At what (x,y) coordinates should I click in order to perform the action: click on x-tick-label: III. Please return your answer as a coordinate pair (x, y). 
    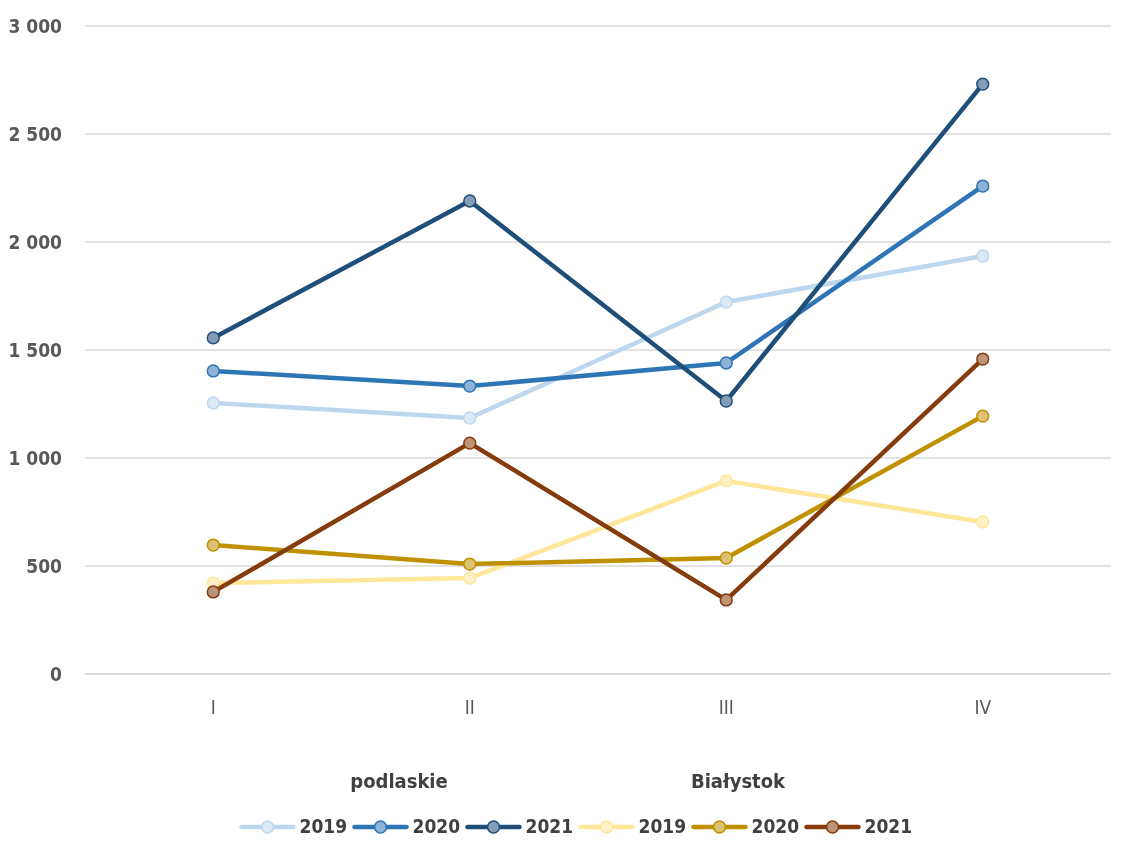
    Looking at the image, I should click on (726, 707).